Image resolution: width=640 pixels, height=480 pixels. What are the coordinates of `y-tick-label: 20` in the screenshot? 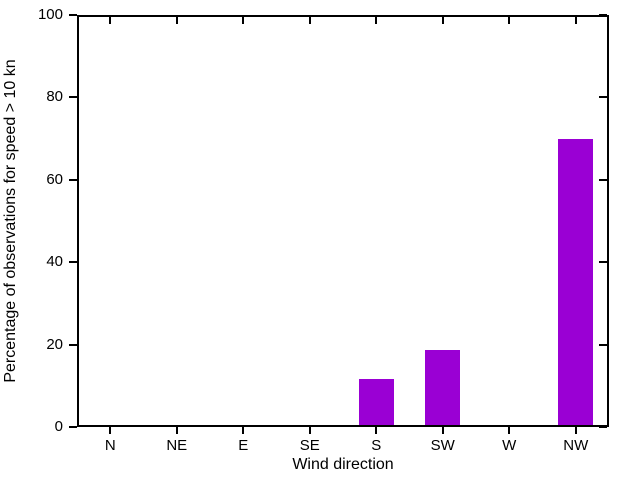 It's located at (54, 344).